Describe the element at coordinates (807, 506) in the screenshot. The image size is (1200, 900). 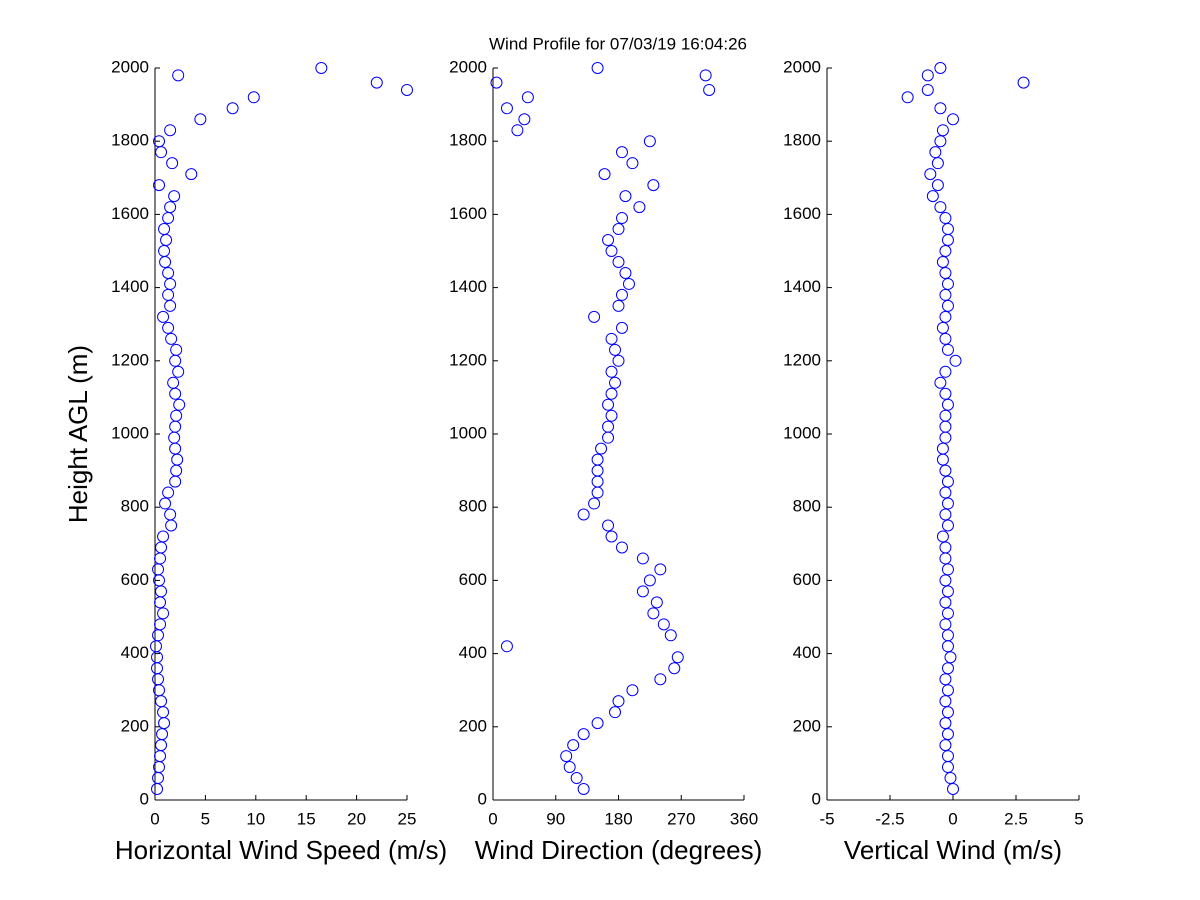
I see `y-tick-label: 800` at that location.